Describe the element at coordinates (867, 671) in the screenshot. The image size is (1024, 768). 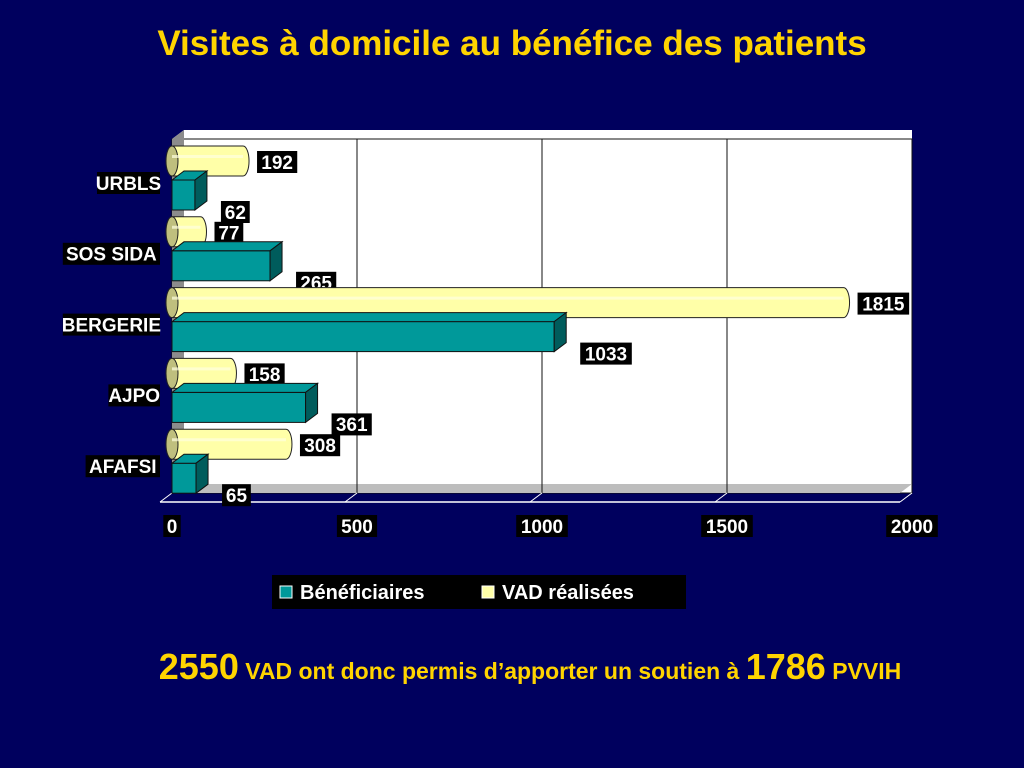
I see `summary-text-end: PVVIH` at that location.